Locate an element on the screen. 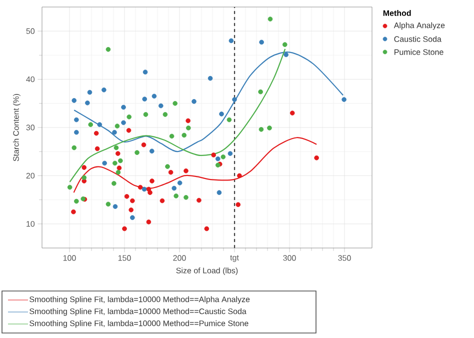  legend-title: Method is located at coordinates (397, 13).